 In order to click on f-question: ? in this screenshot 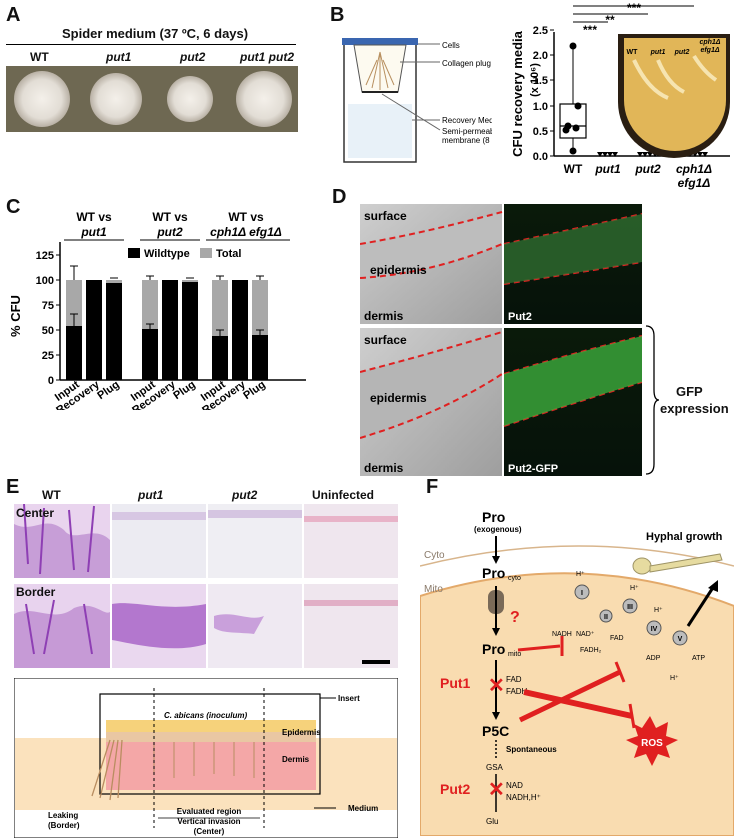, I will do `click(515, 617)`.